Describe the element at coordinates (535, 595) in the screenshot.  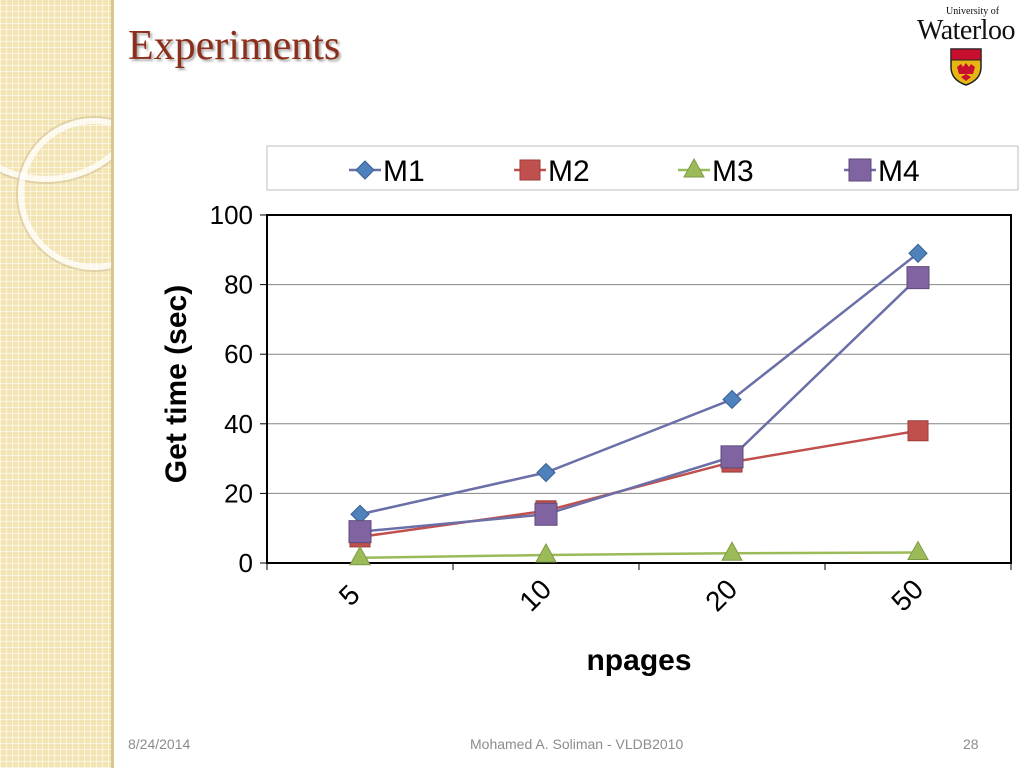
I see `x-tick-label: 10` at that location.